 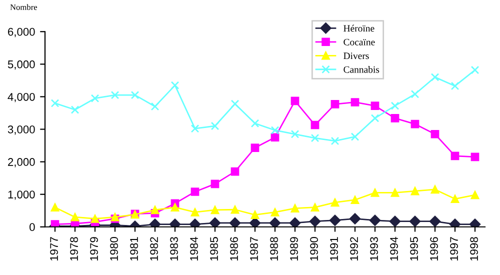 I want to click on y-tick-label: 1,000, so click(x=21, y=195).